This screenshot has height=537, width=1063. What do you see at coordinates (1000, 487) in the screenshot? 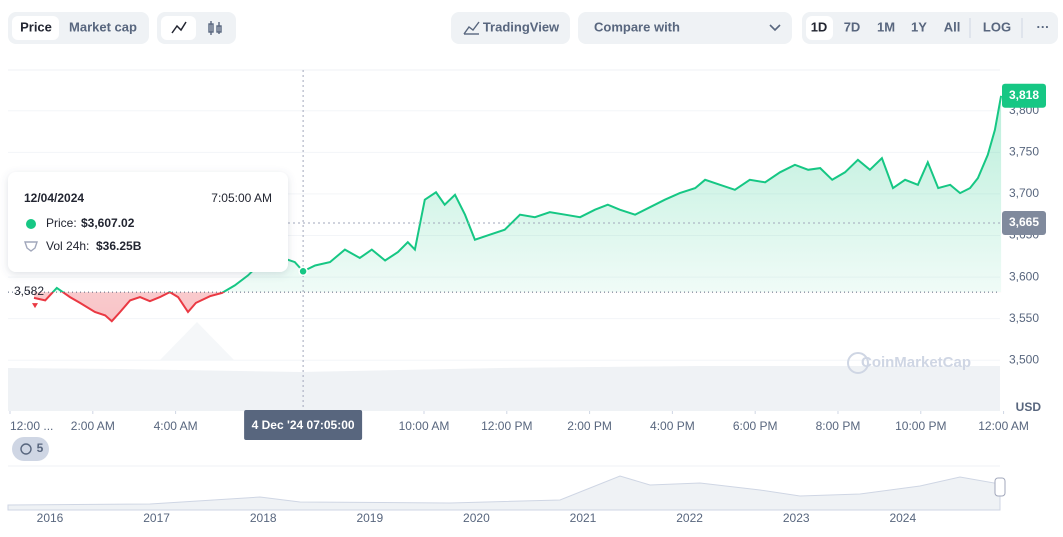
I see `navigator-handle` at bounding box center [1000, 487].